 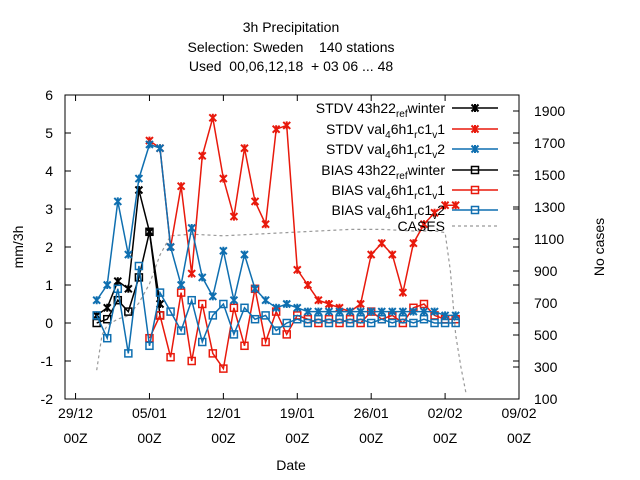 What do you see at coordinates (355, 149) in the screenshot?
I see `legend-label-part: STDV val` at bounding box center [355, 149].